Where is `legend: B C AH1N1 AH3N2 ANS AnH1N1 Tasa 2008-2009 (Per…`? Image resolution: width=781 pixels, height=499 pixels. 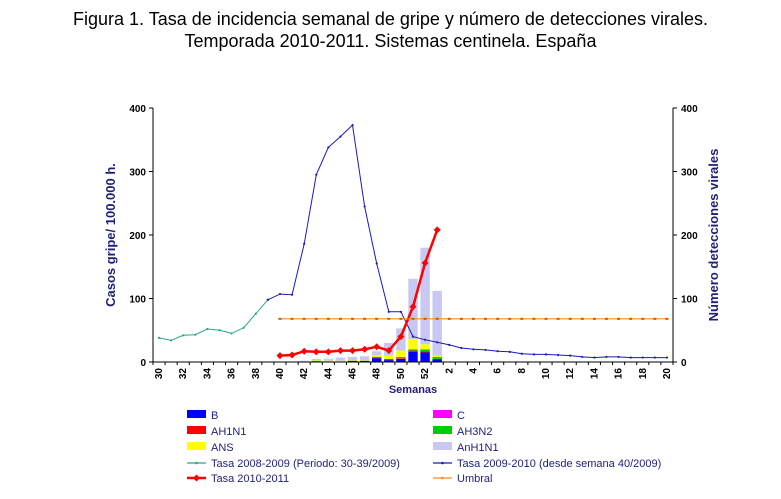
legend: B C AH1N1 AH3N2 ANS AnH1N1 Tasa 2008-2009 (Per… is located at coordinates (424, 447).